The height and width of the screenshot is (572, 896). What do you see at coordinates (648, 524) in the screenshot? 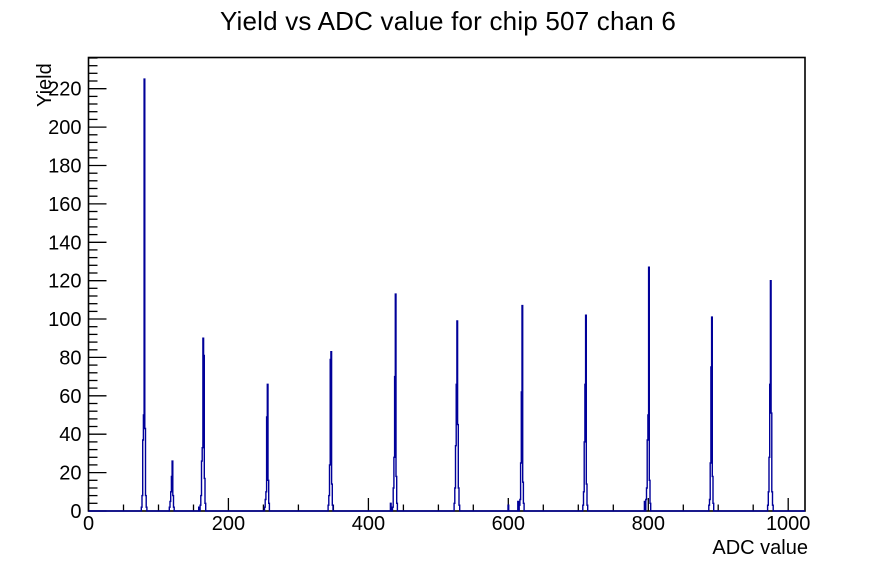
I see `x-tick-label: 800` at bounding box center [648, 524].